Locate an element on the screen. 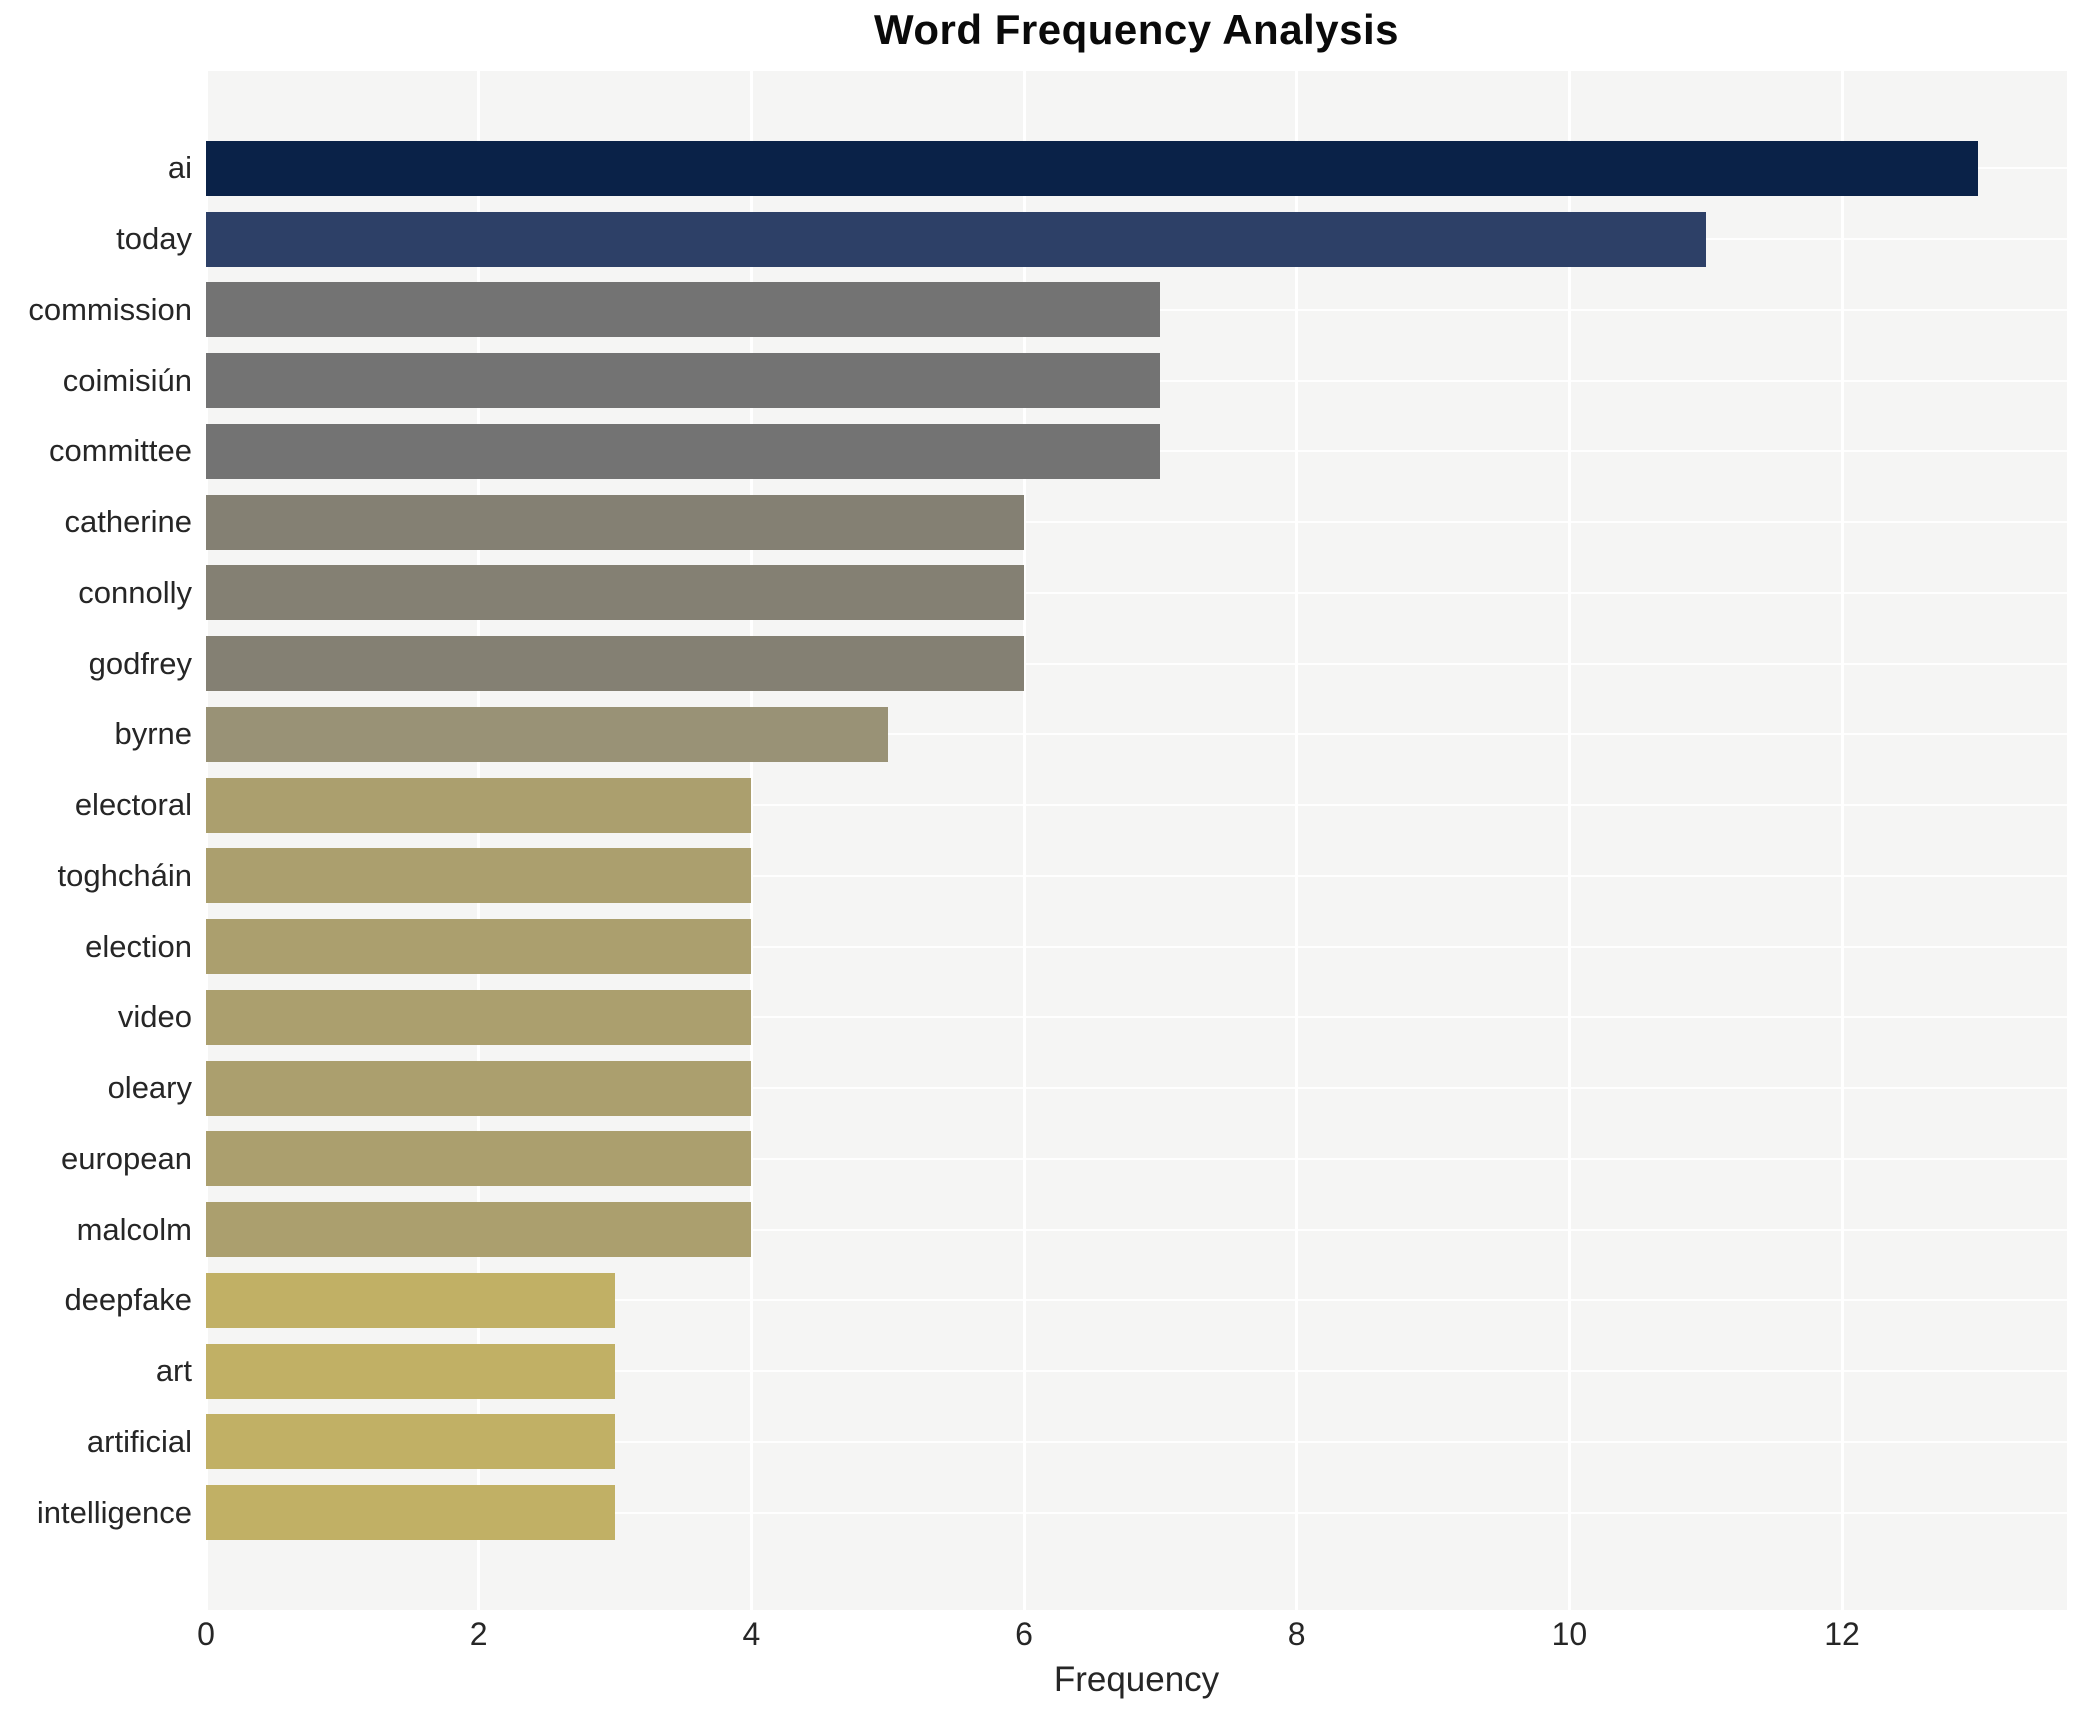 The height and width of the screenshot is (1710, 2085). x-label-10: 10 is located at coordinates (1569, 1634).